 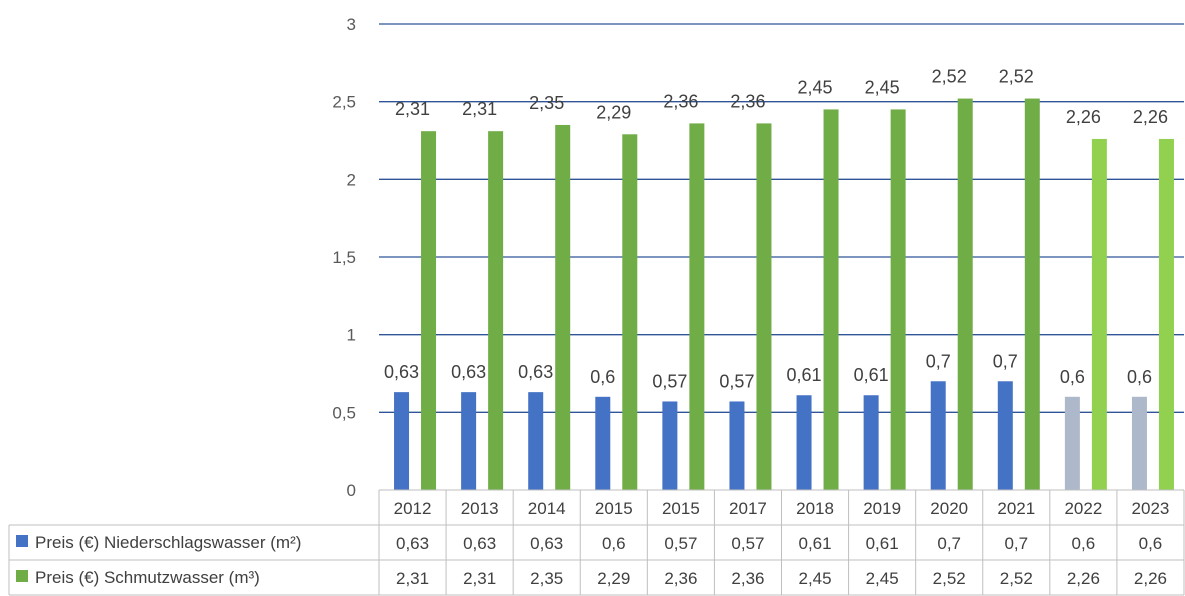 What do you see at coordinates (613, 112) in the screenshot?
I see `data-label-schmutzwasser: 2,29` at bounding box center [613, 112].